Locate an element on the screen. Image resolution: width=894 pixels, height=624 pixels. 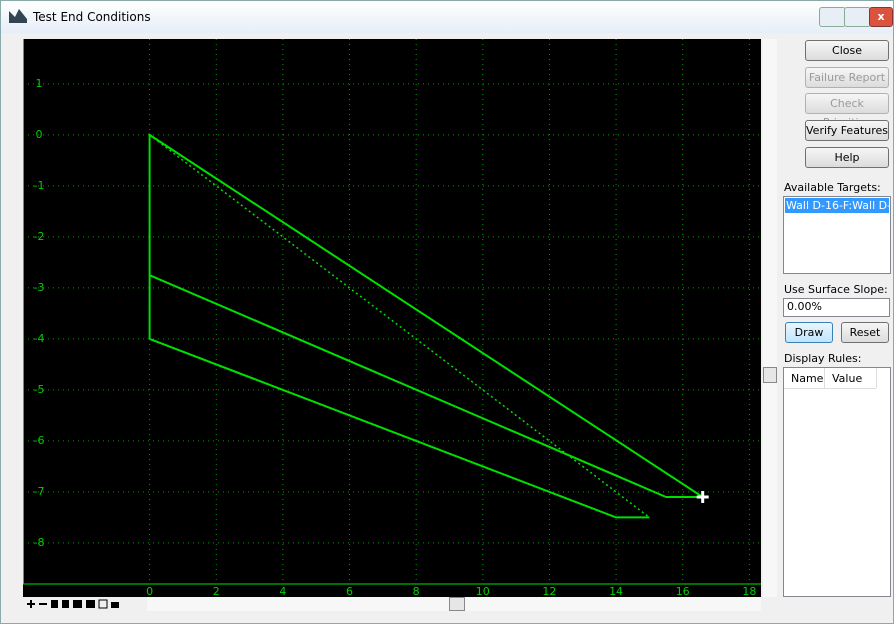
maximize is located at coordinates (857, 17).